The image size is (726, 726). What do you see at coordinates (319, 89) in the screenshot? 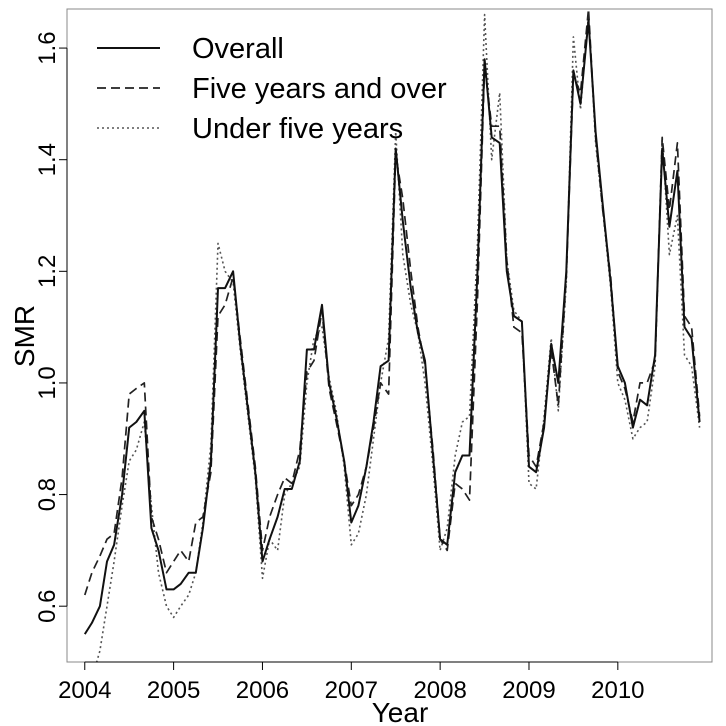
I see `legend-label: Five years and over` at bounding box center [319, 89].